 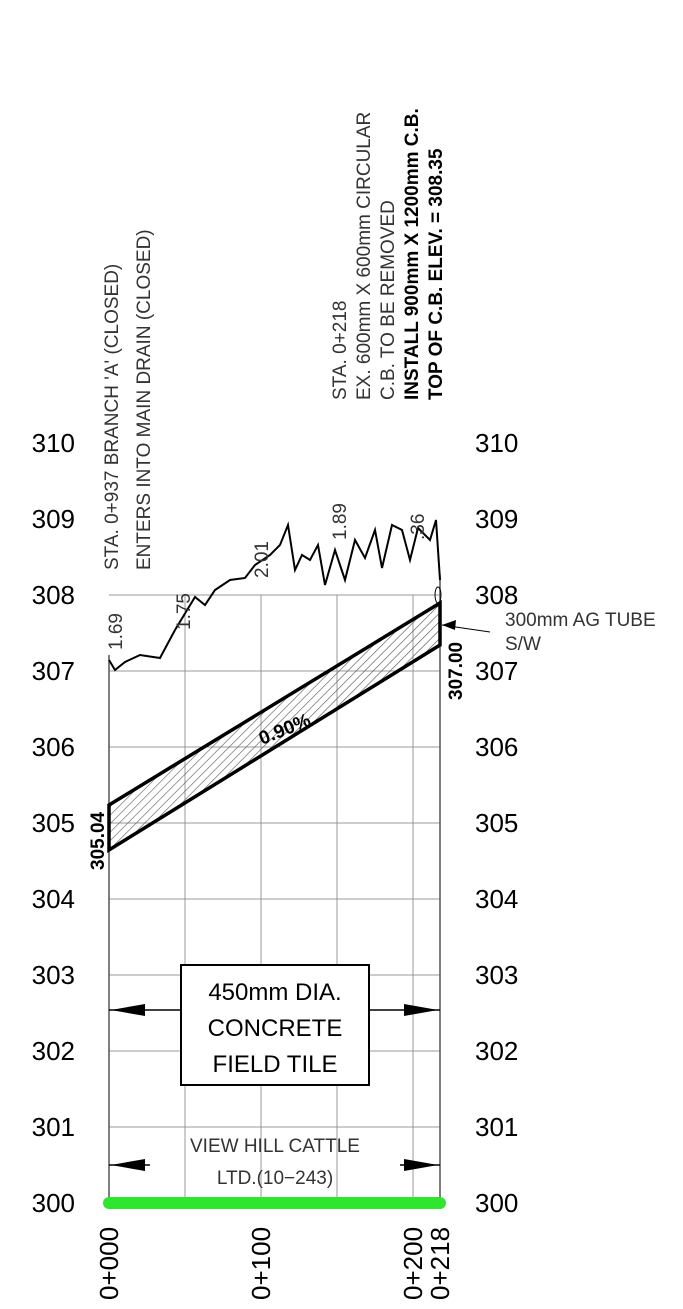 What do you see at coordinates (275, 1064) in the screenshot?
I see `pipe-box-text: FIELD TILE` at bounding box center [275, 1064].